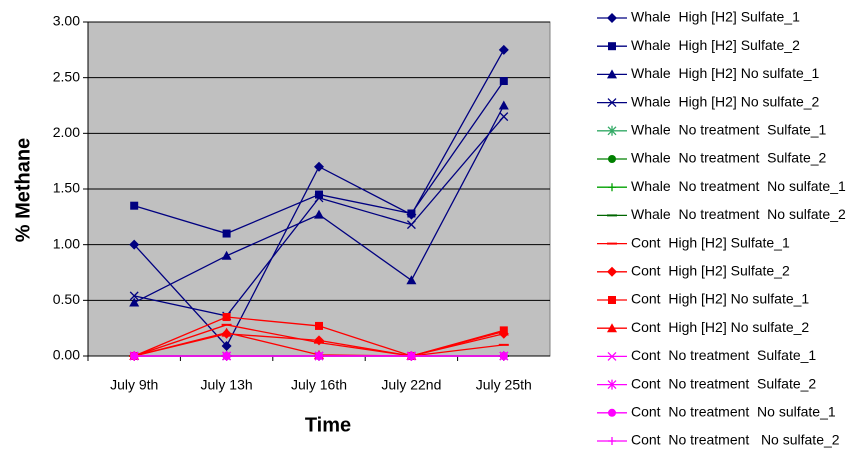  Describe the element at coordinates (504, 385) in the screenshot. I see `x-tick-label: July 25th` at that location.